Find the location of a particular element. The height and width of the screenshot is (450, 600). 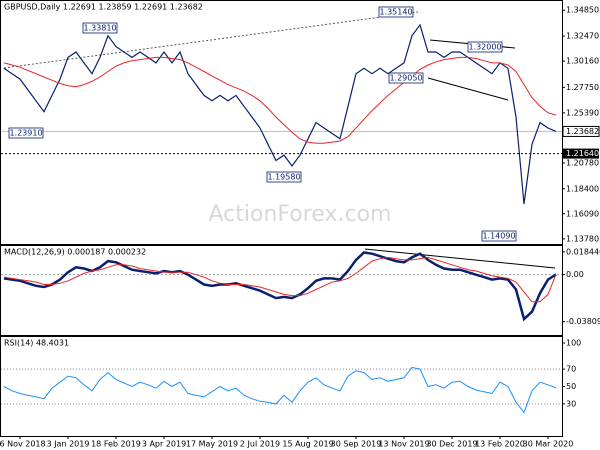

price-box is located at coordinates (581, 131).